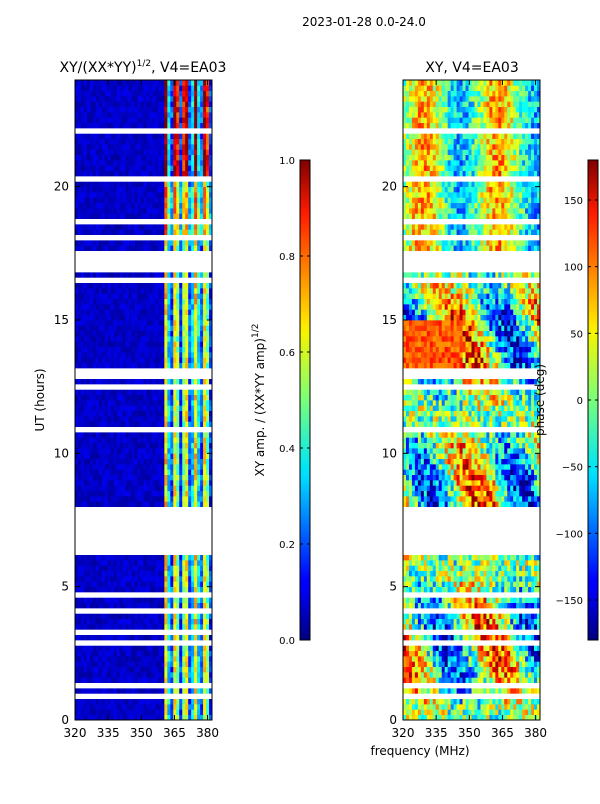 The image size is (600, 804). Describe the element at coordinates (145, 483) in the screenshot. I see `amp-cell-2047` at that location.